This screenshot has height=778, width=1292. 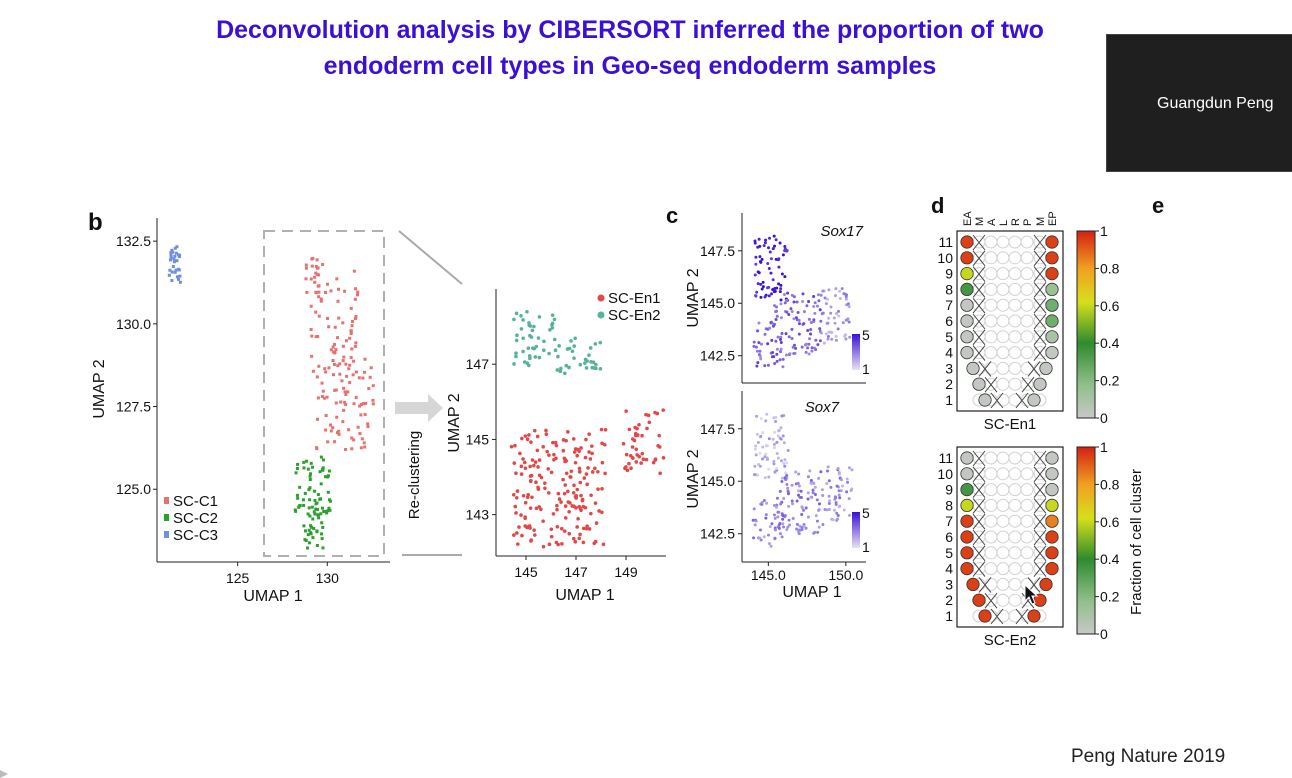 What do you see at coordinates (1110, 306) in the screenshot?
I see `colorbar-tick-label: 0.6` at bounding box center [1110, 306].